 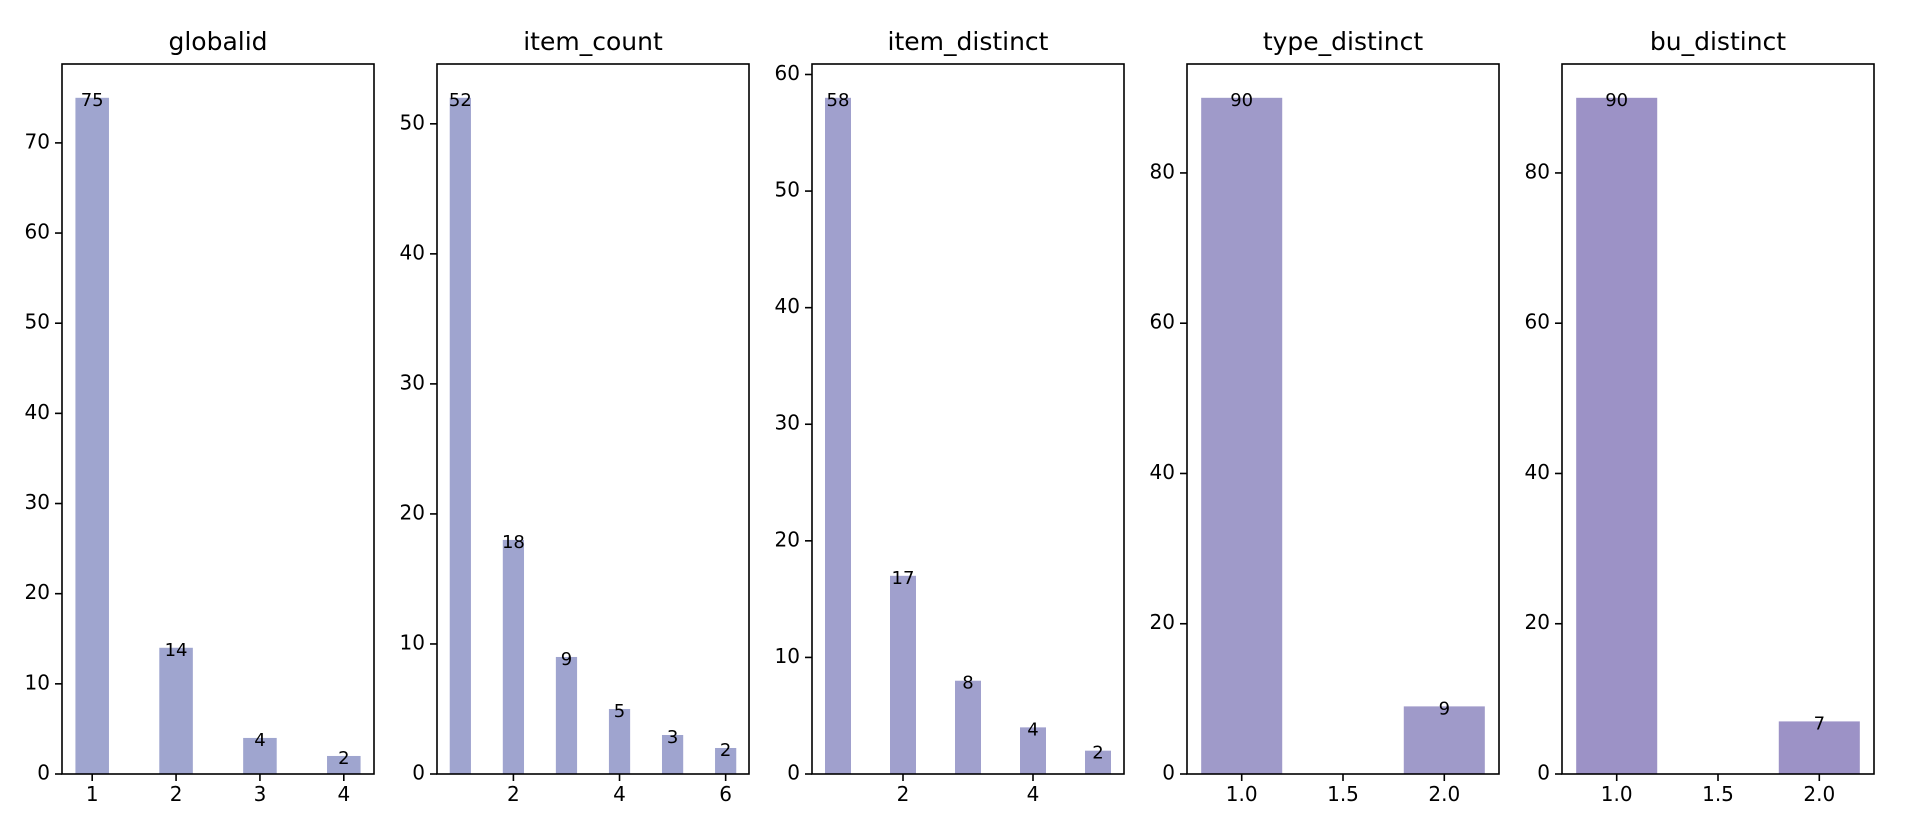 What do you see at coordinates (260, 794) in the screenshot?
I see `x-tick-label: 3` at bounding box center [260, 794].